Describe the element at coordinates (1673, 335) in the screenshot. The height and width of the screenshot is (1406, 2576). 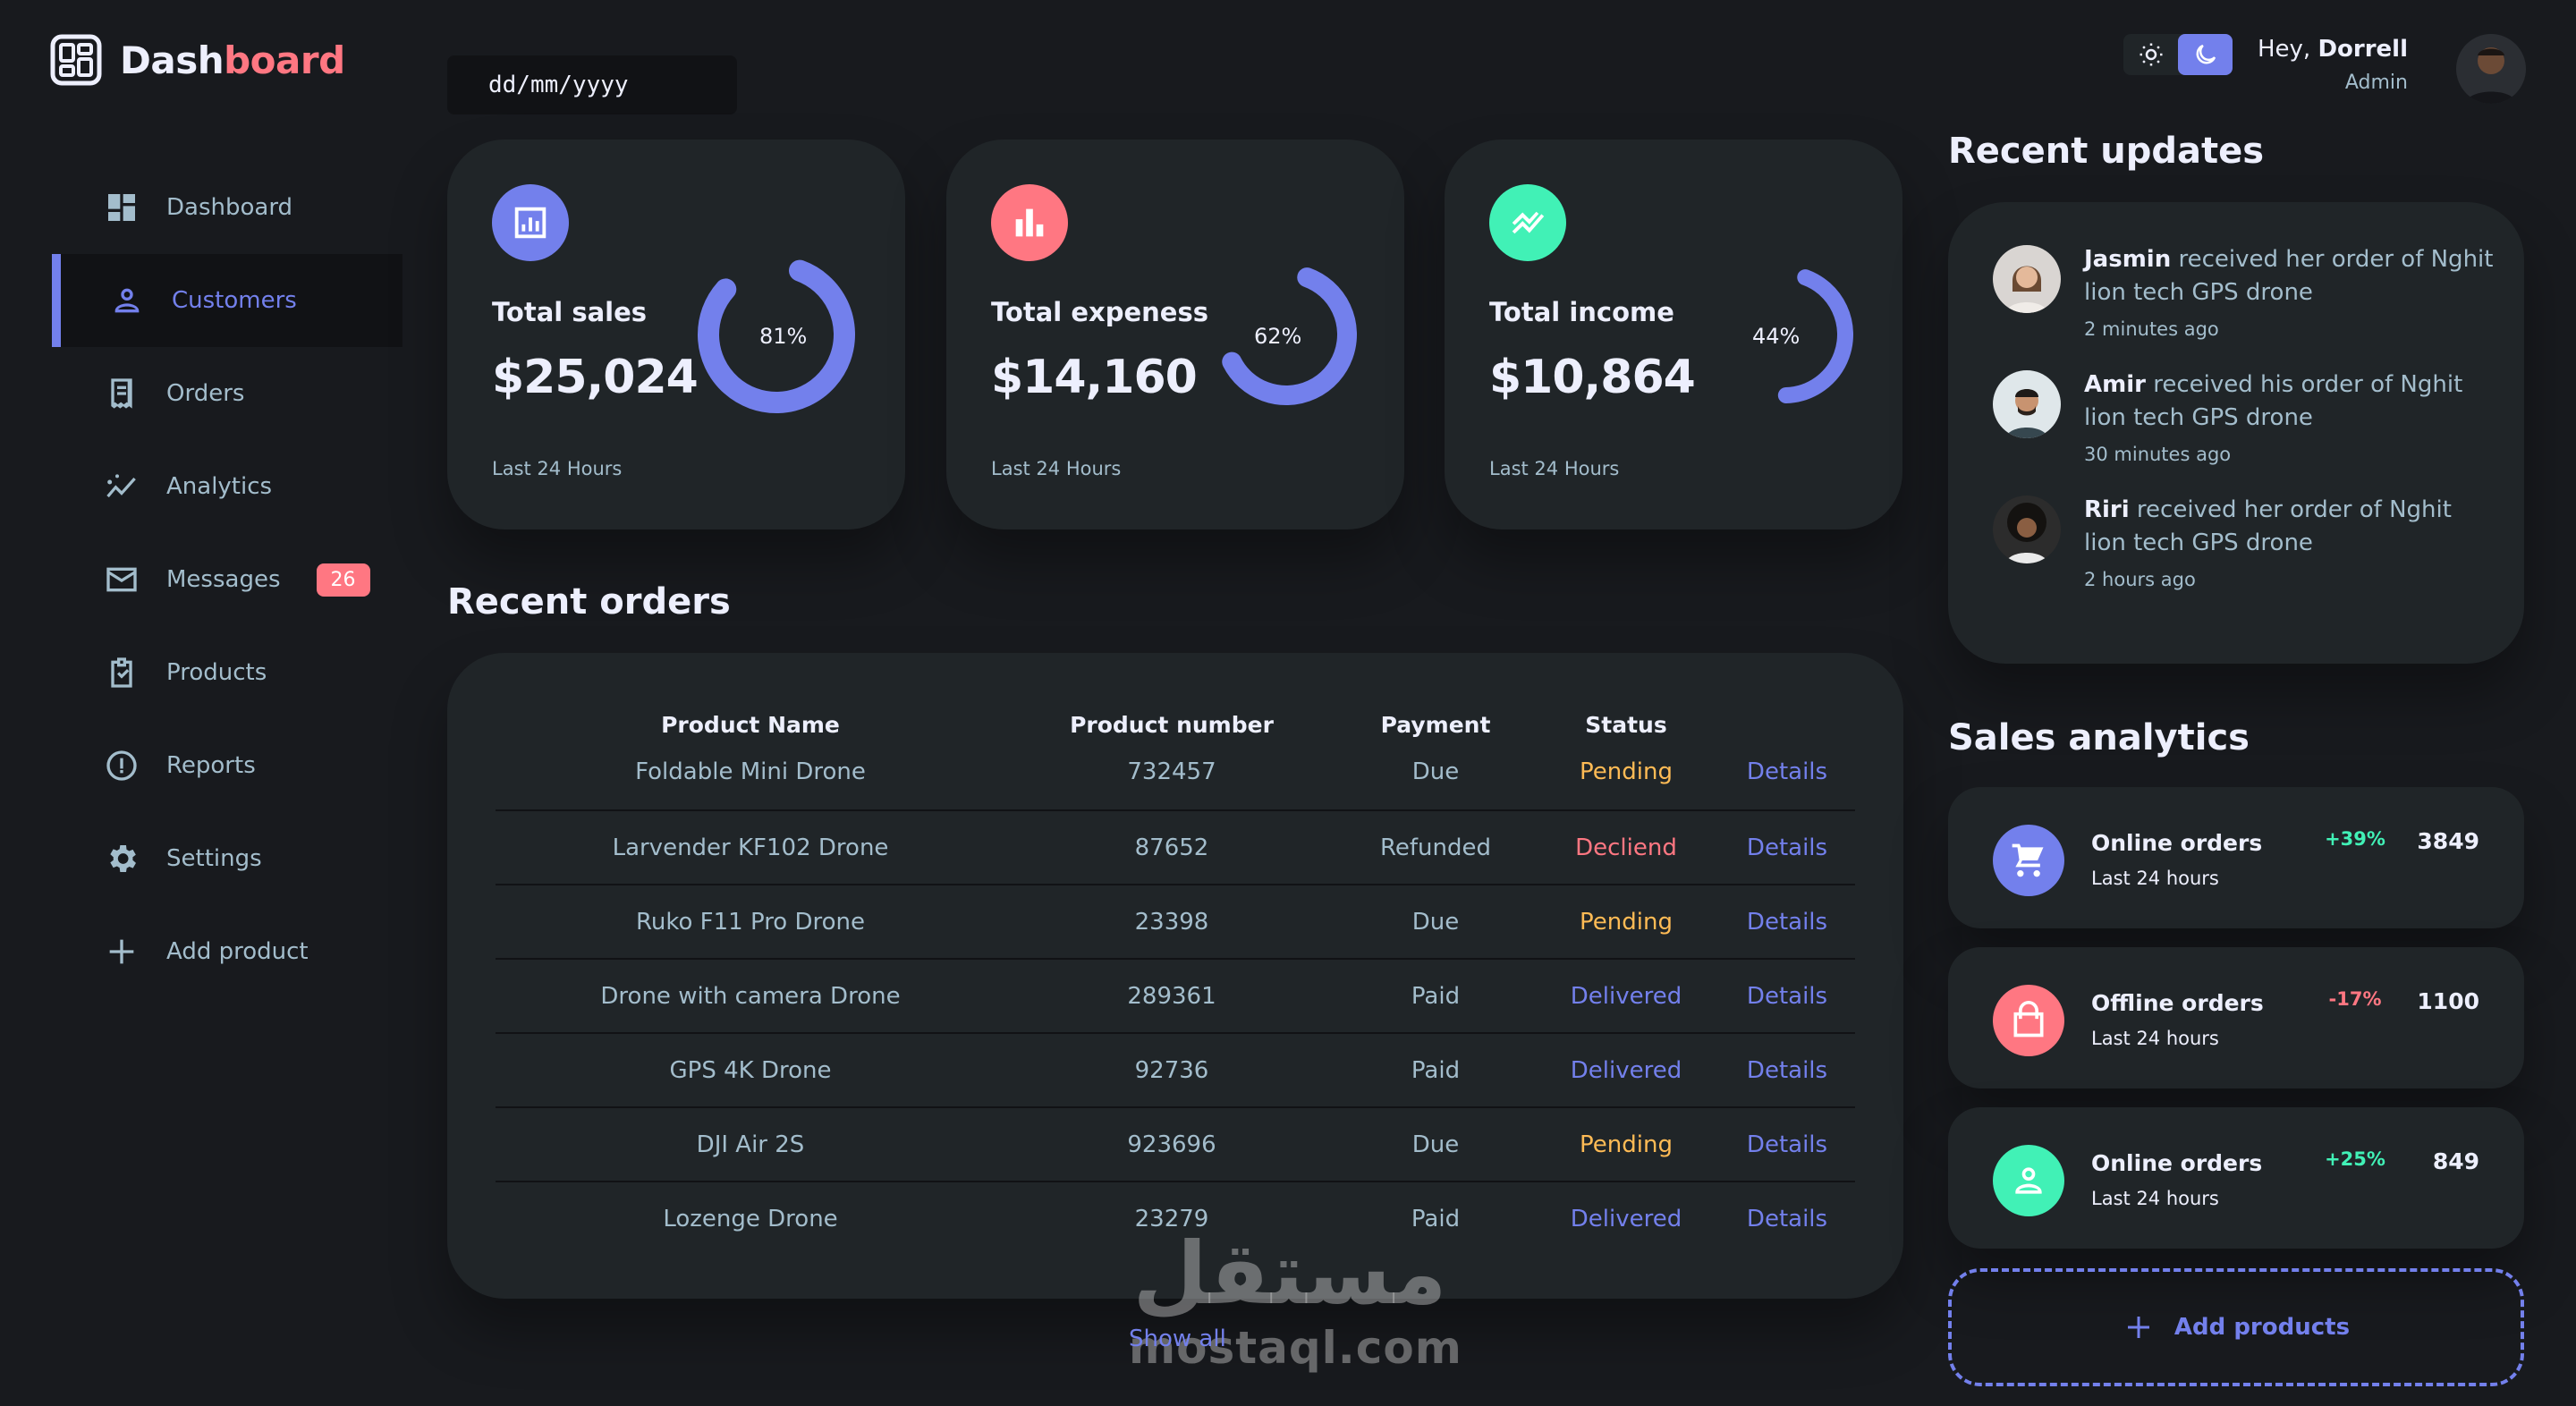
I see `stat-card-total-income: Total income $10,864 Last 24 Hours 44%` at that location.